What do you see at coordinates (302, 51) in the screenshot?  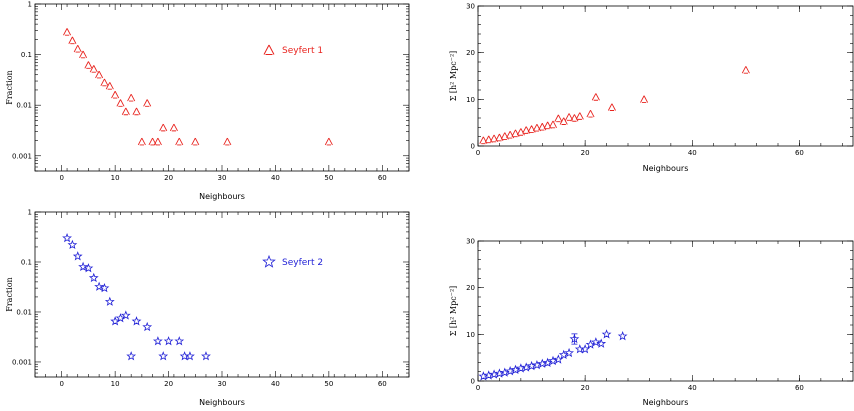 I see `legend-label: Seyfert 1` at bounding box center [302, 51].